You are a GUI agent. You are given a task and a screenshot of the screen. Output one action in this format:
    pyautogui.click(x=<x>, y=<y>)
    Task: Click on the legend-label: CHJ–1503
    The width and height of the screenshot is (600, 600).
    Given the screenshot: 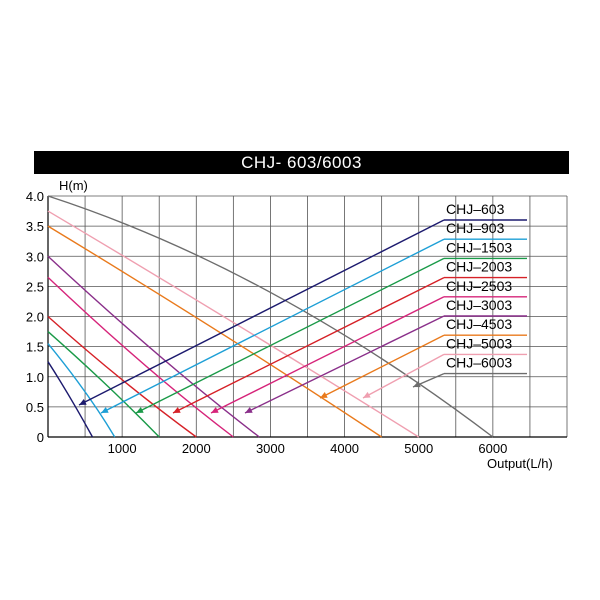 What is the action you would take?
    pyautogui.click(x=479, y=247)
    